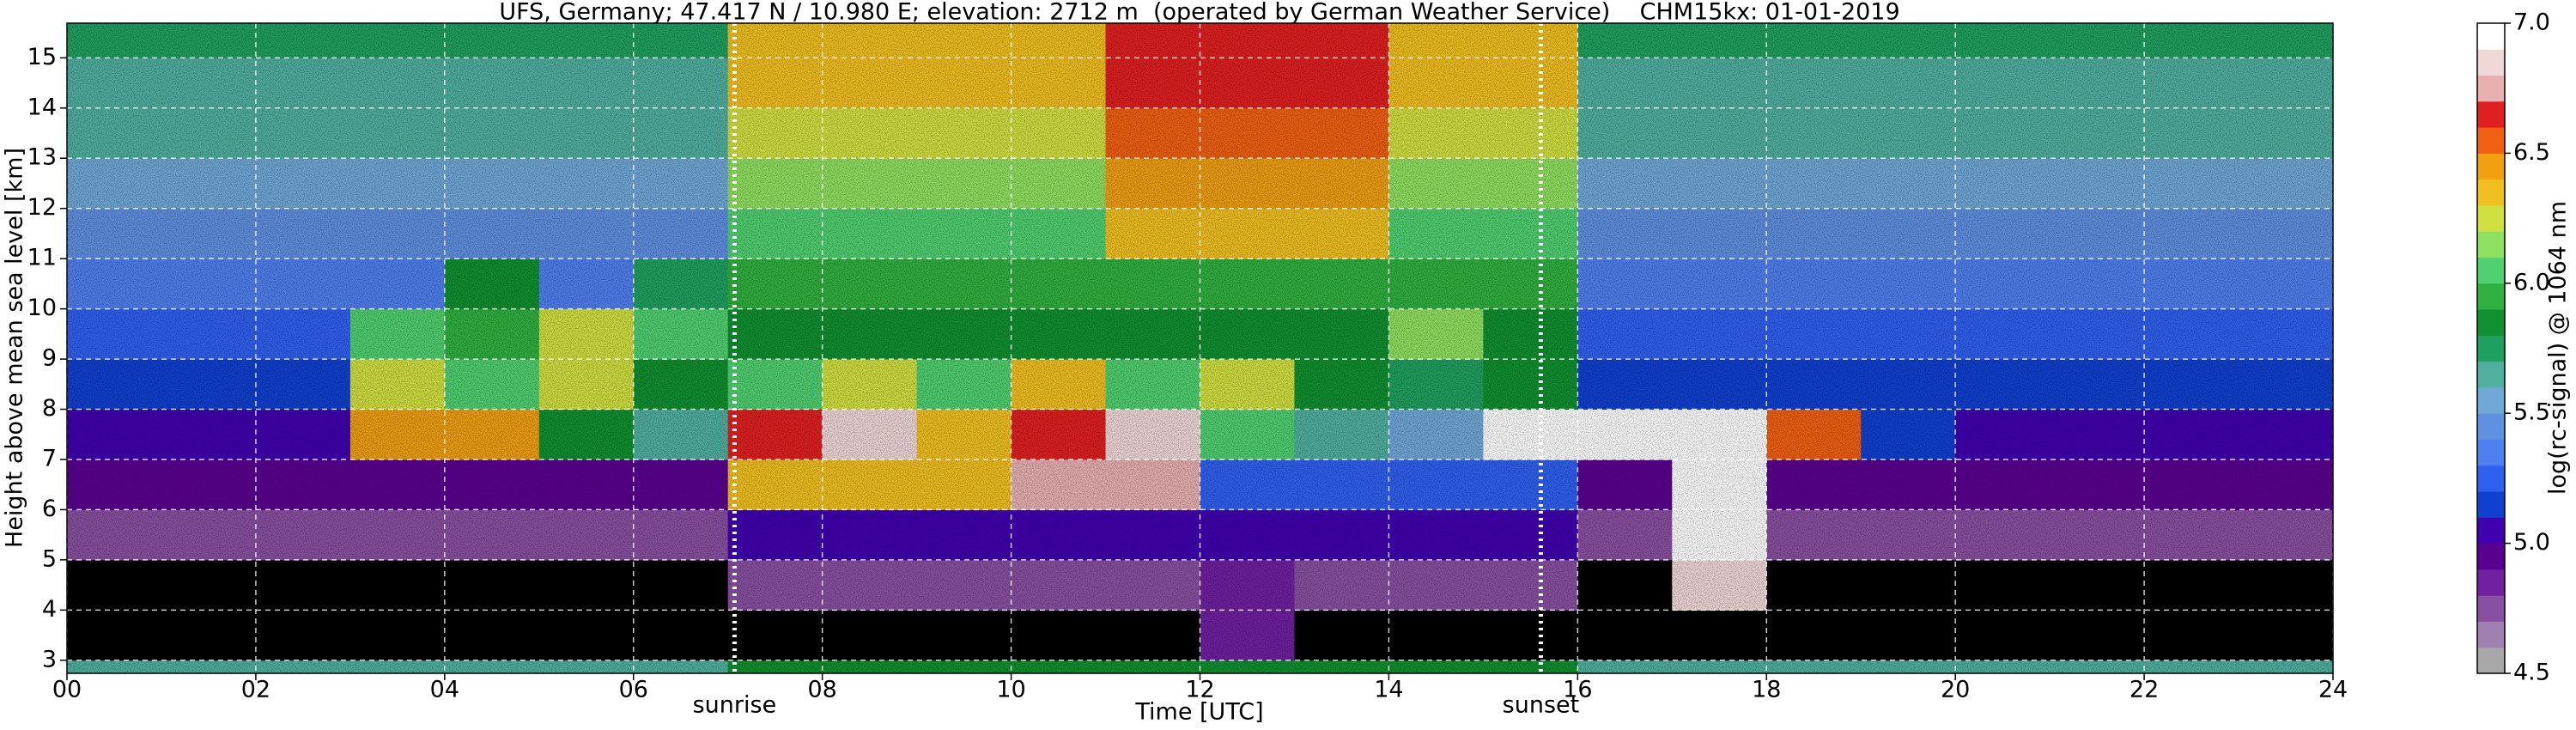 The width and height of the screenshot is (2576, 730). Describe the element at coordinates (2531, 542) in the screenshot. I see `colorbar-tick-label: 5.0` at that location.